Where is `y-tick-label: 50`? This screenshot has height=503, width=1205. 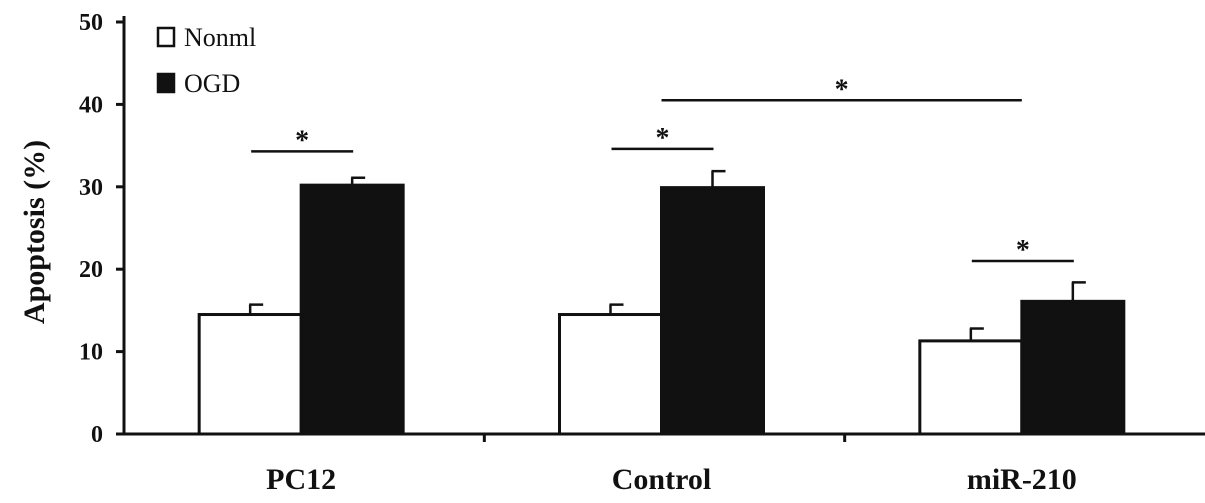
y-tick-label: 50 is located at coordinates (91, 23).